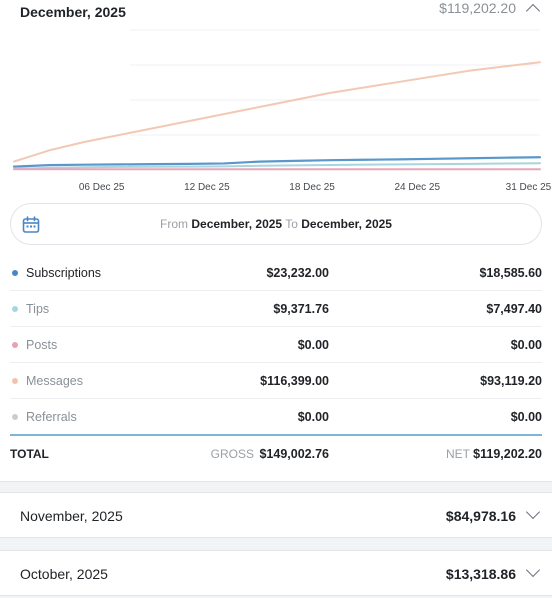 The width and height of the screenshot is (552, 598). I want to click on x-tick-label: 06 Dec 25, so click(102, 187).